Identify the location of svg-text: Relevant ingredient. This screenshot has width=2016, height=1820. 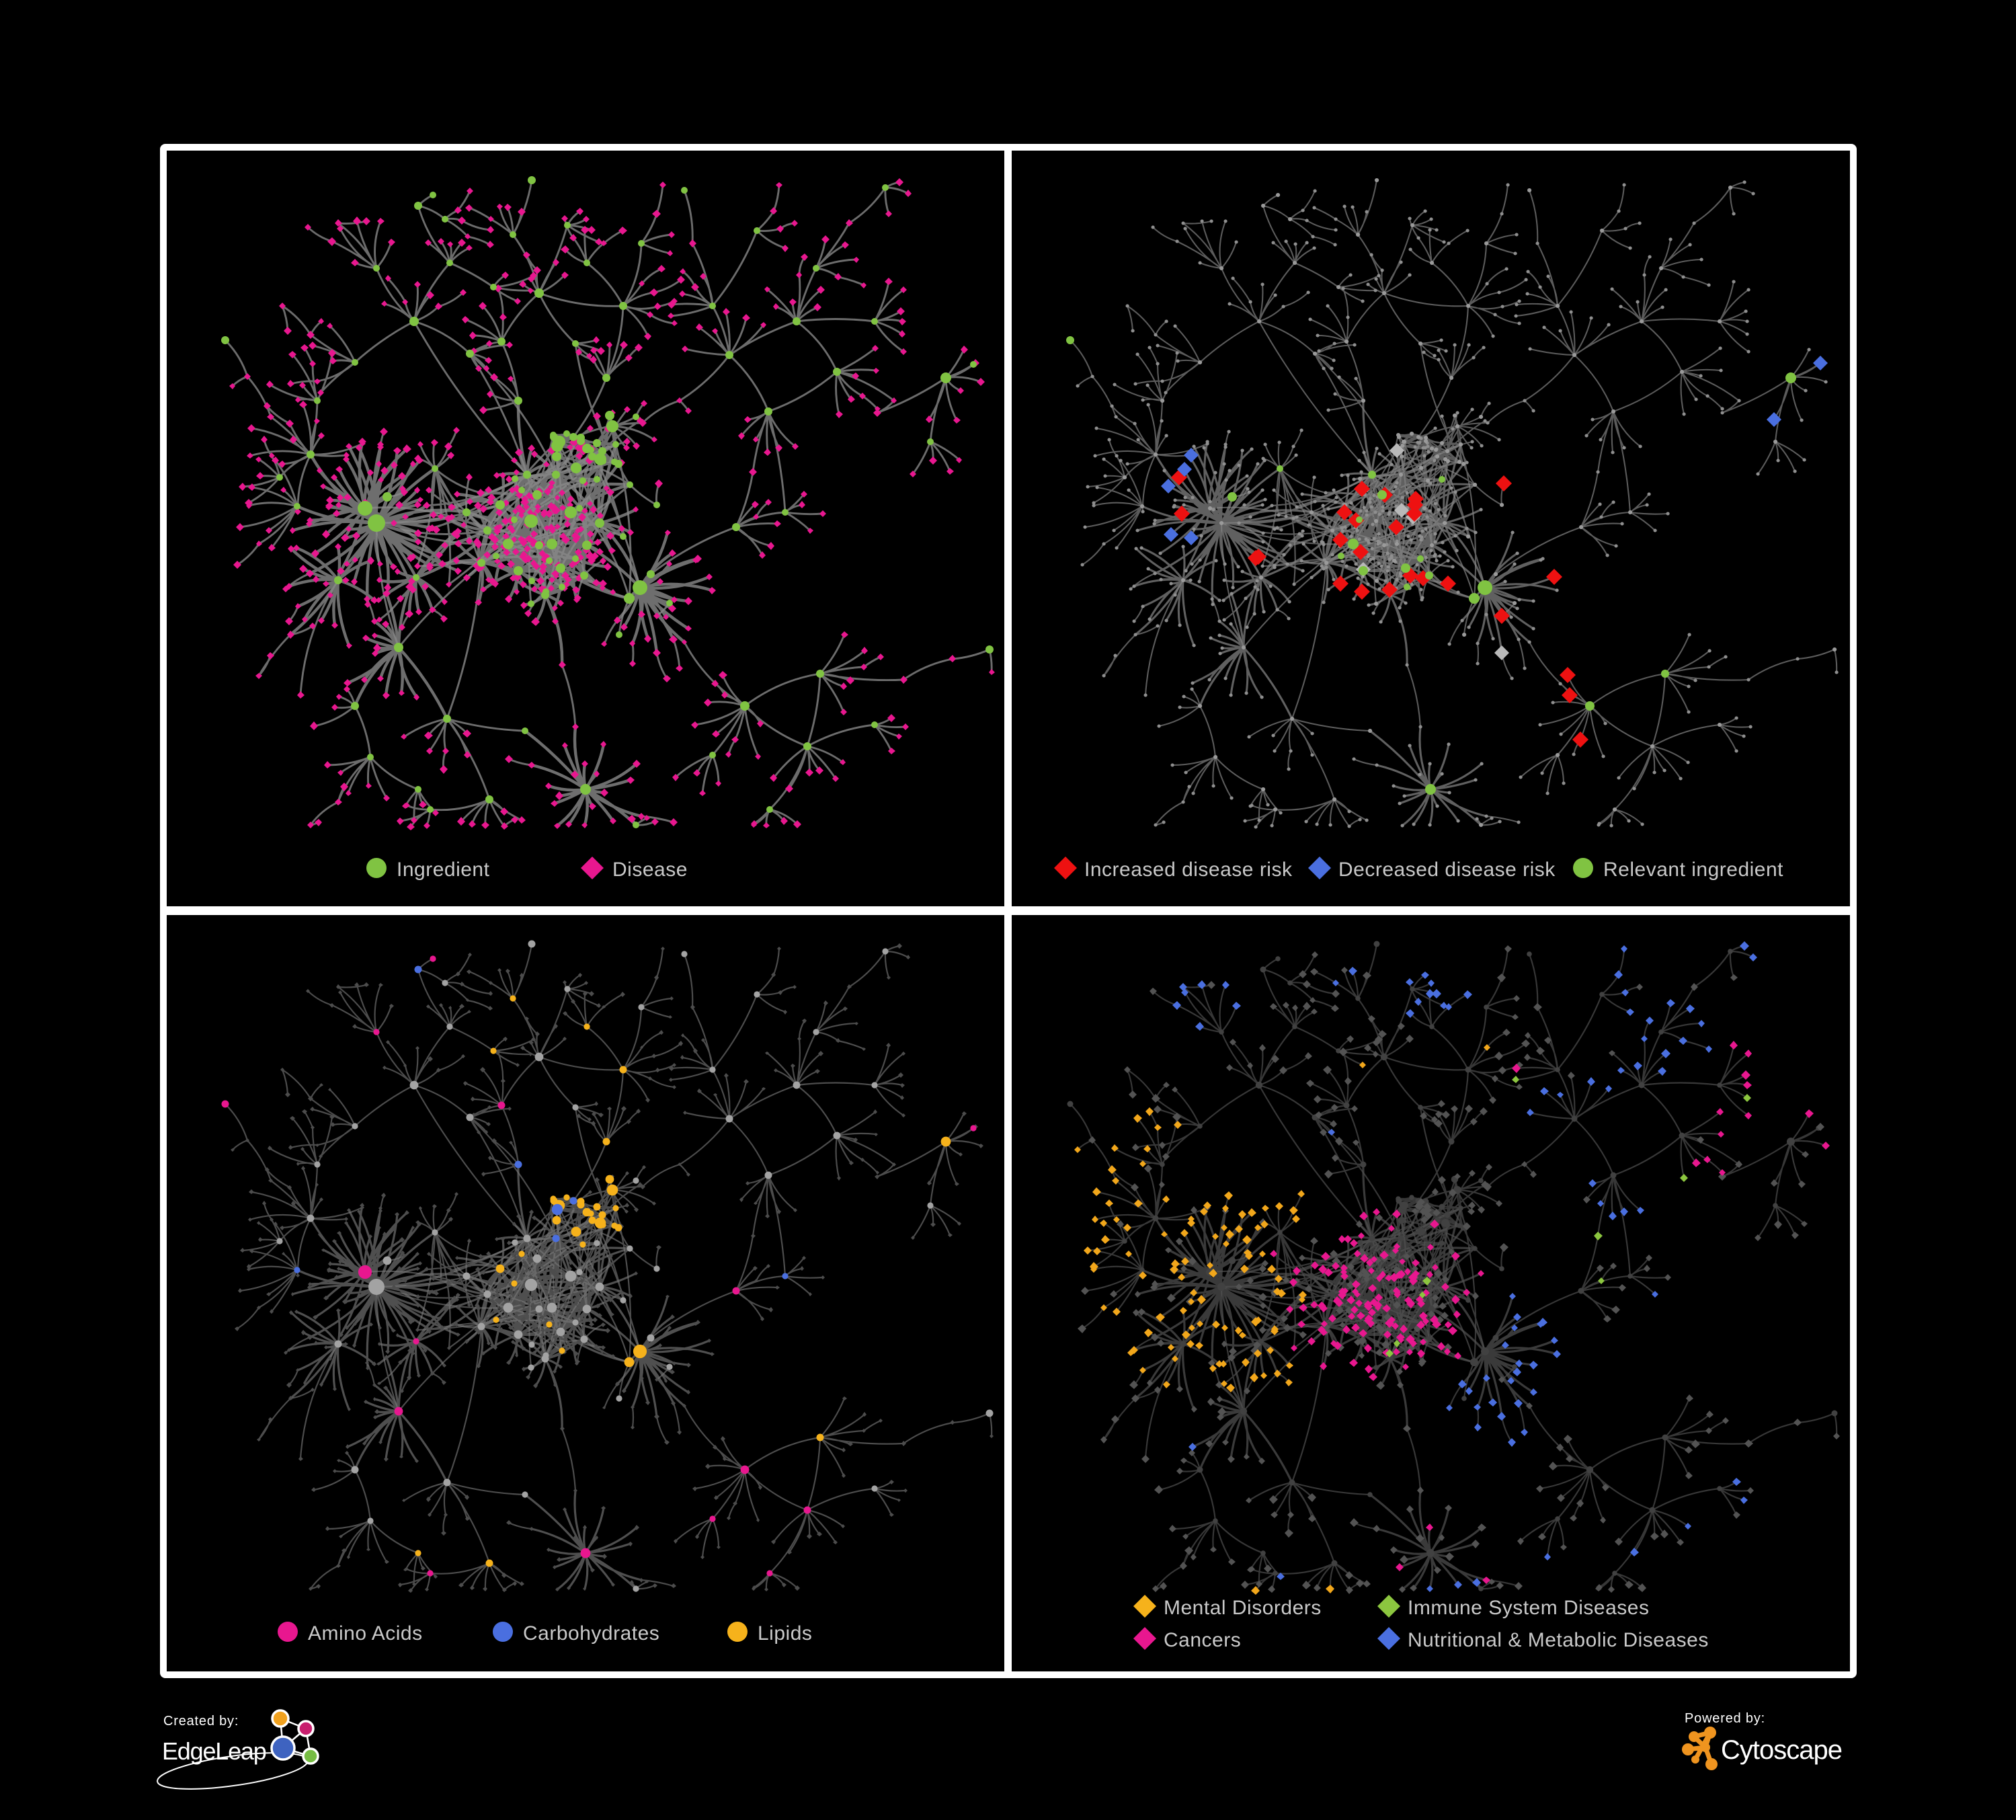
(1693, 870).